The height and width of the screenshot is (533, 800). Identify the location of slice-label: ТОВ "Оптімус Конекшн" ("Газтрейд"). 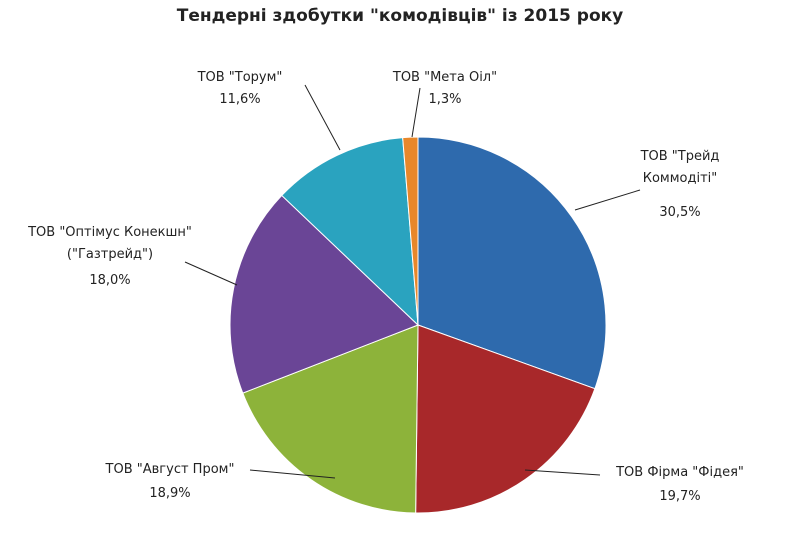
(110, 243).